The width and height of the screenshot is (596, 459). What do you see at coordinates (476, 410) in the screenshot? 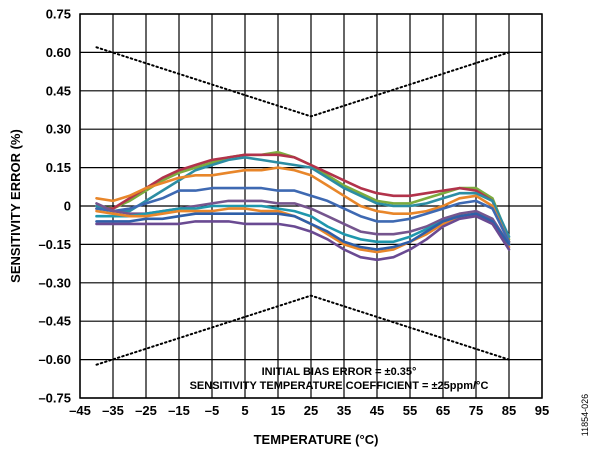
I see `x-tick-label: 75` at bounding box center [476, 410].